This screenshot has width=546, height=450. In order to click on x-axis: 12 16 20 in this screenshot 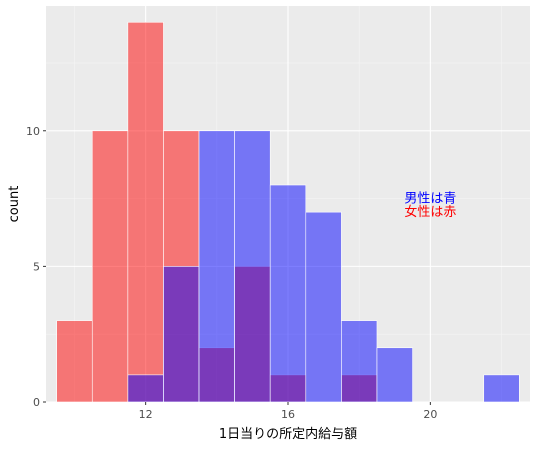, I will do `click(288, 411)`.